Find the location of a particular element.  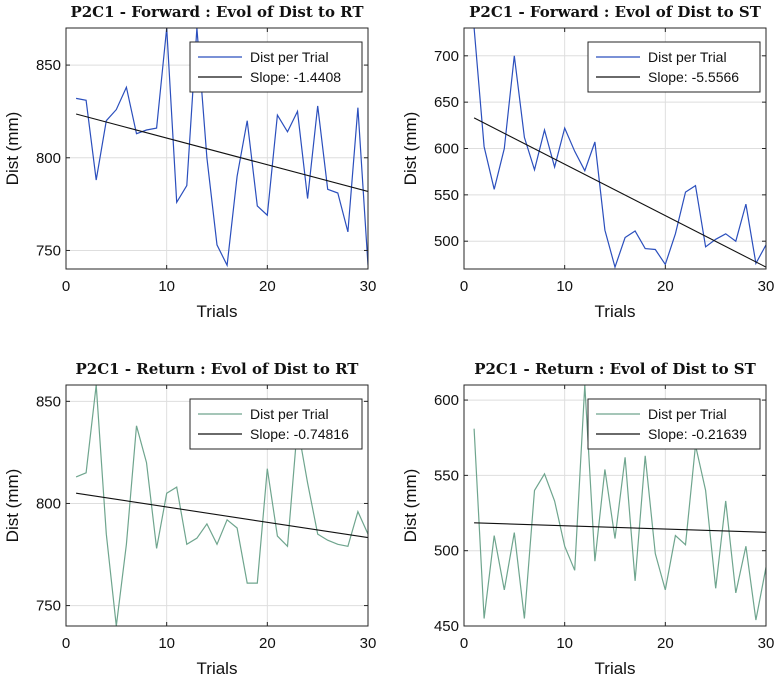

chart-title: P2C1 - Return : Evol of Dist to ST is located at coordinates (615, 369).